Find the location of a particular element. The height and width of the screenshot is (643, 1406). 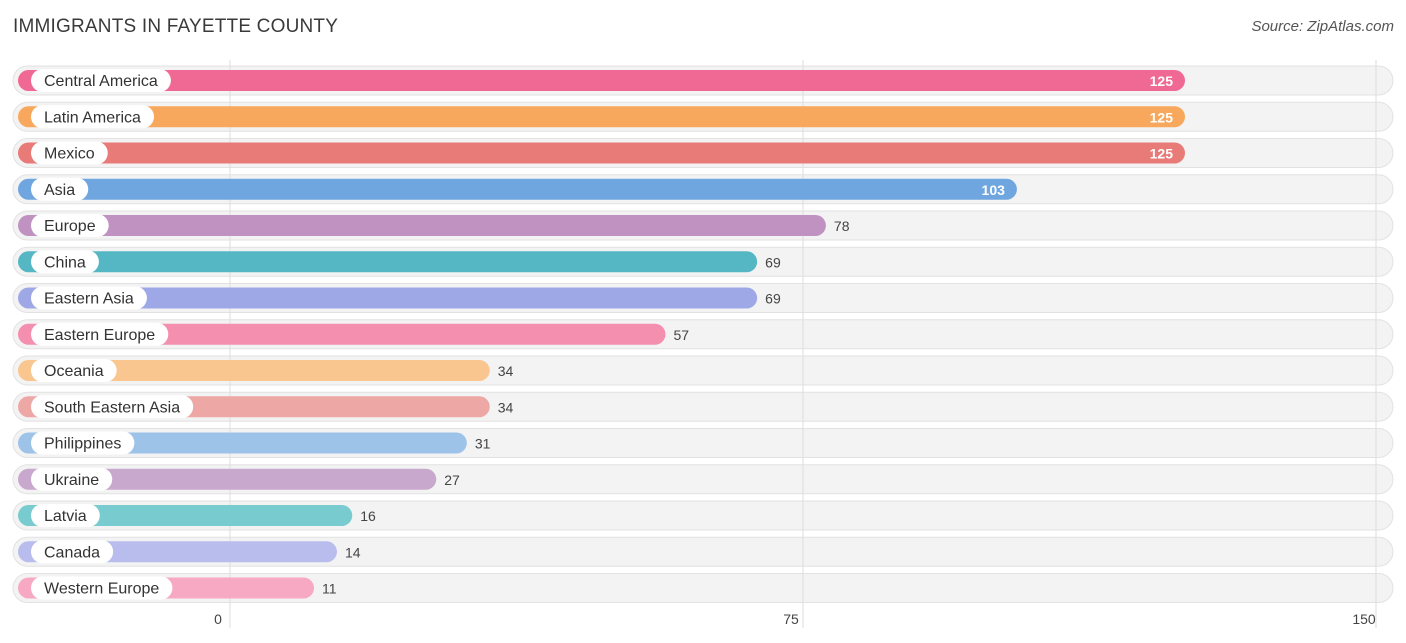

category-label: Ukraine is located at coordinates (71, 480).